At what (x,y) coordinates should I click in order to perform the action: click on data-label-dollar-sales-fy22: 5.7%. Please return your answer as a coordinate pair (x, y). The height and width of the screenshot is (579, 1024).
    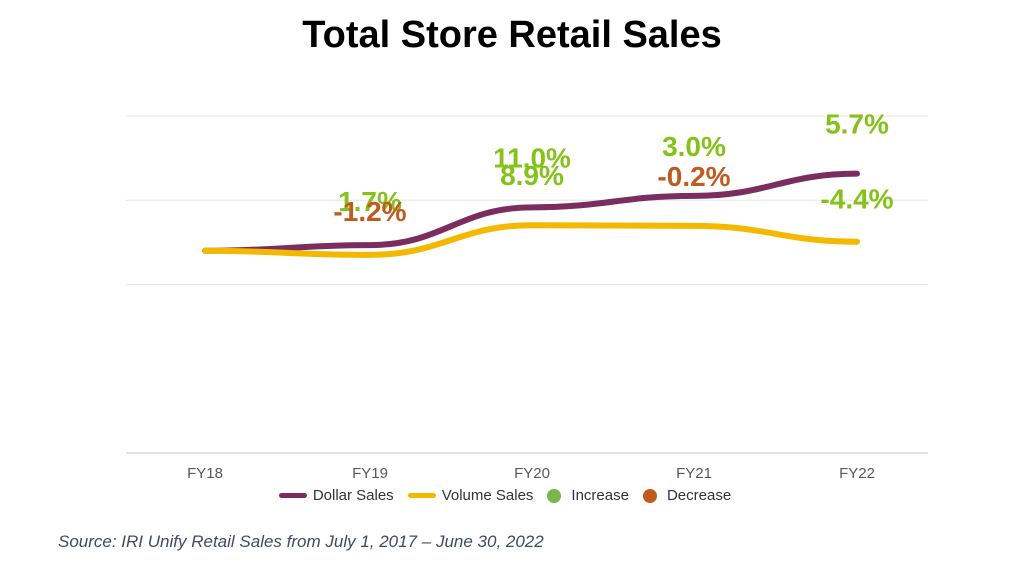
    Looking at the image, I should click on (857, 124).